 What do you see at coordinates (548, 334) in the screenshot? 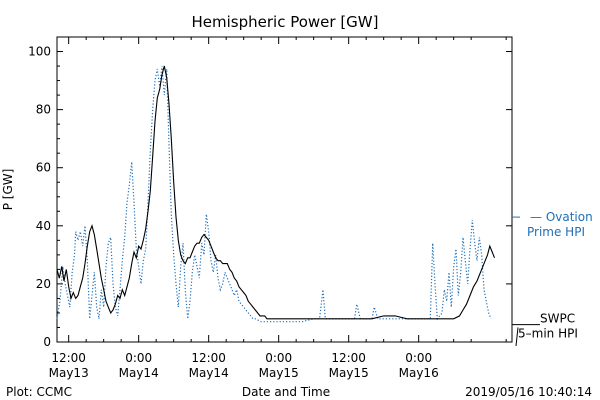
I see `swpc-label-line2: 5–min HPI` at bounding box center [548, 334].